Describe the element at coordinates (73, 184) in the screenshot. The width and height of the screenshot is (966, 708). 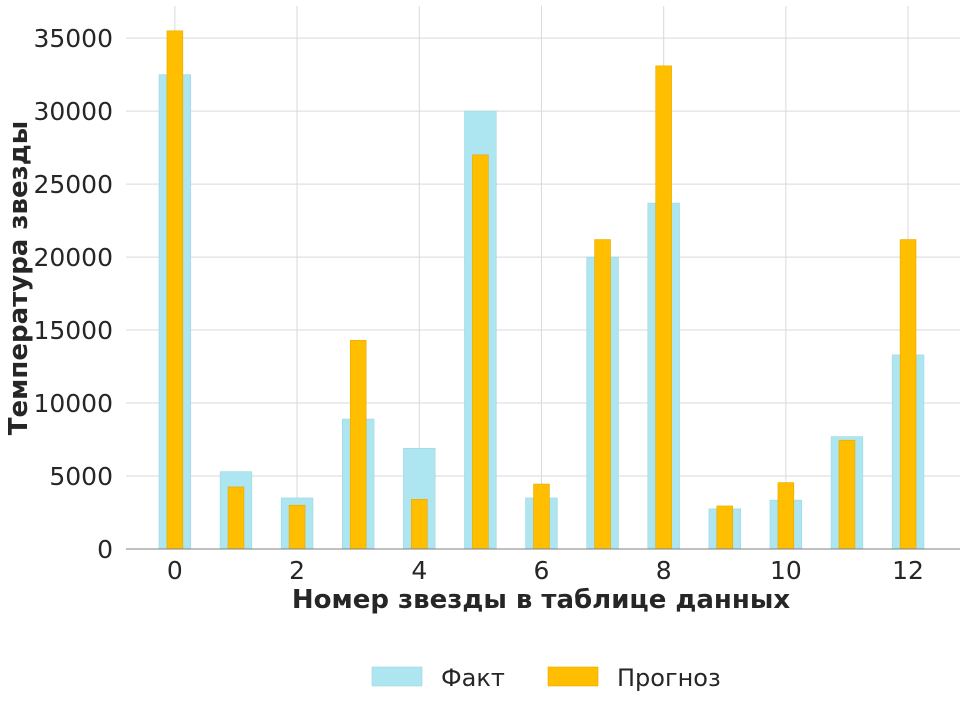
I see `y-tick-label: 25000` at that location.